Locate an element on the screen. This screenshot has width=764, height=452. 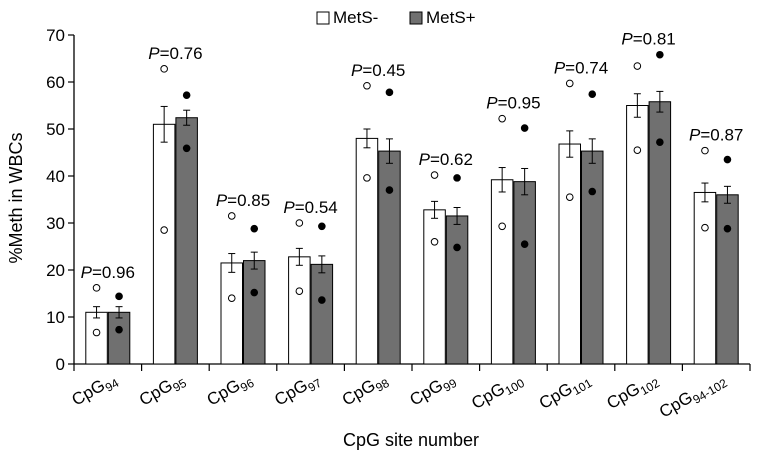
x-axis-title: CpG site number is located at coordinates (411, 440).